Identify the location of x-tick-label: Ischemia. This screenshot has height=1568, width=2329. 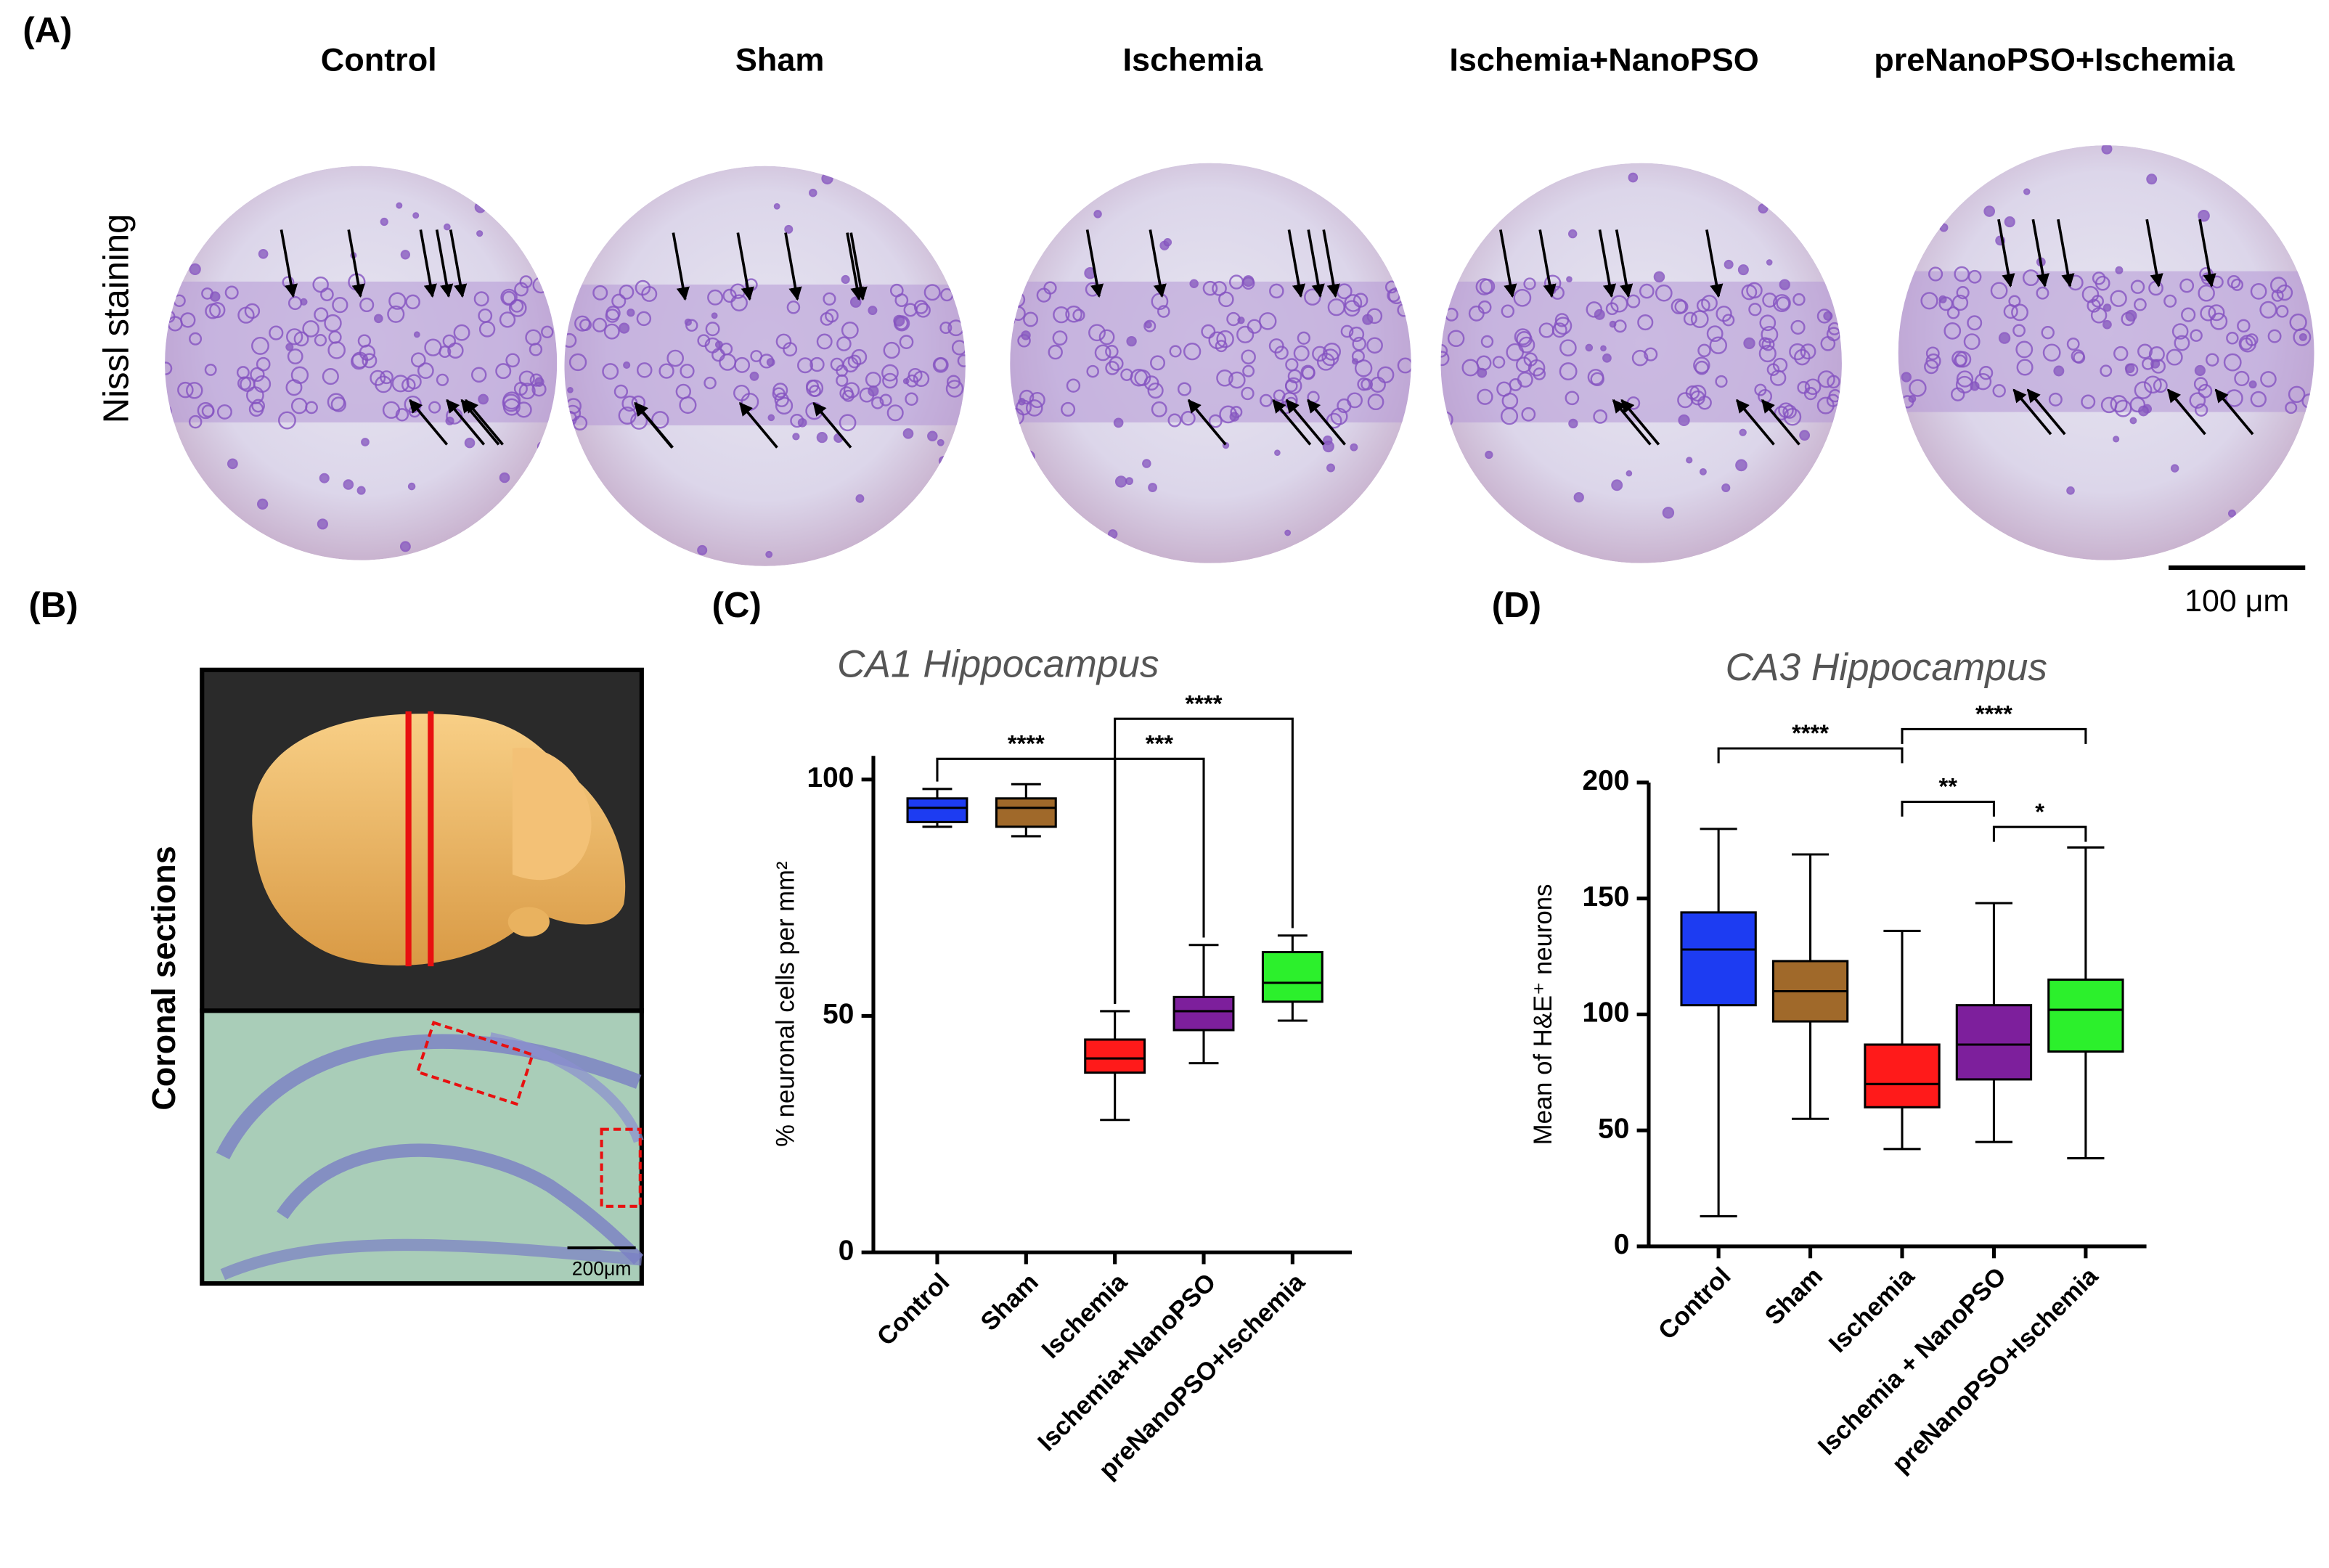
(1085, 1316).